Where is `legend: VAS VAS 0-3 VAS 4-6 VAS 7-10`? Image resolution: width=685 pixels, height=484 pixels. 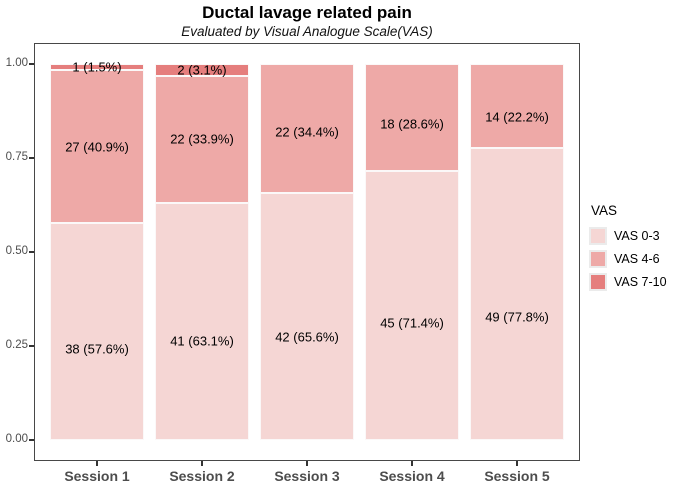
legend: VAS VAS 0-3 VAS 4-6 VAS 7-10 is located at coordinates (628, 249).